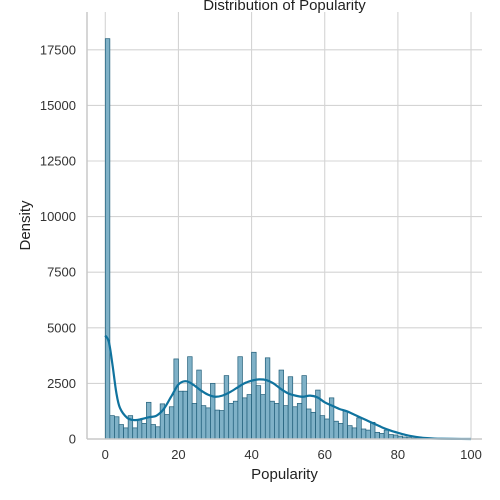 This screenshot has height=500, width=500. What do you see at coordinates (398, 454) in the screenshot?
I see `x-tick-label: 80` at bounding box center [398, 454].